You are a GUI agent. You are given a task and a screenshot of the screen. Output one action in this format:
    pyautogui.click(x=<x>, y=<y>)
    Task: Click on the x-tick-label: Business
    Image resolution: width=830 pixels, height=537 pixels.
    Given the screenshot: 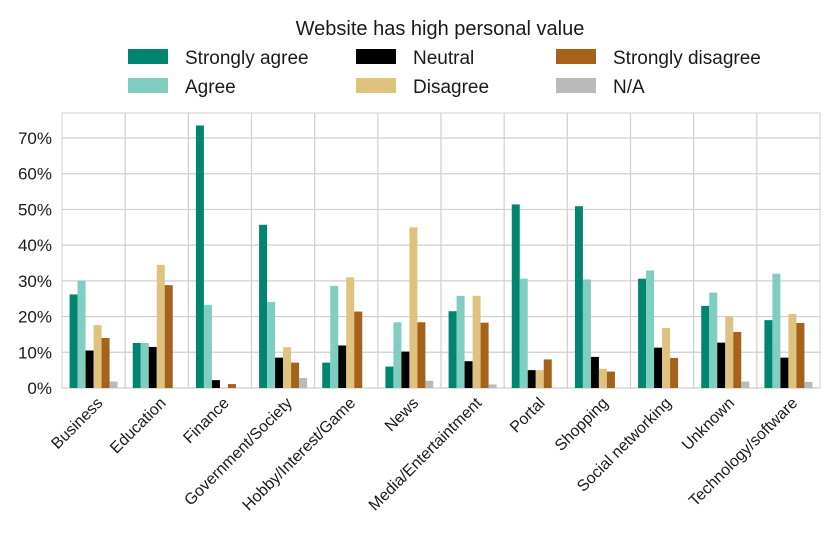 What is the action you would take?
    pyautogui.click(x=77, y=424)
    